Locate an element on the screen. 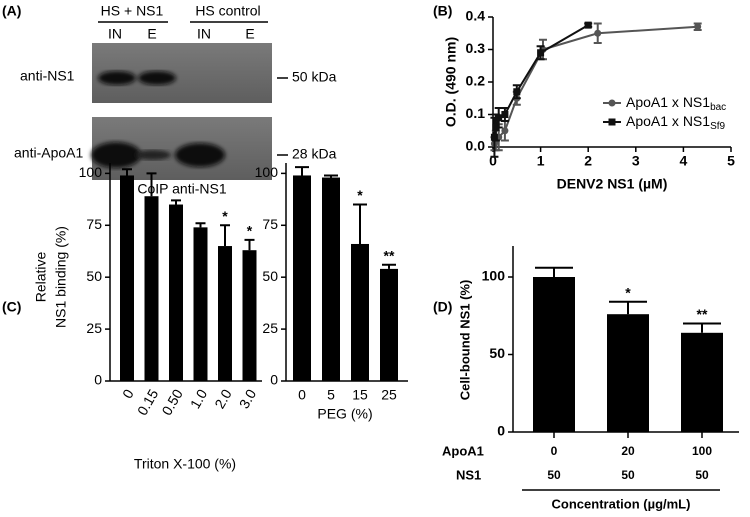 The image size is (750, 517). x-tick-label: 3.0 is located at coordinates (248, 398).